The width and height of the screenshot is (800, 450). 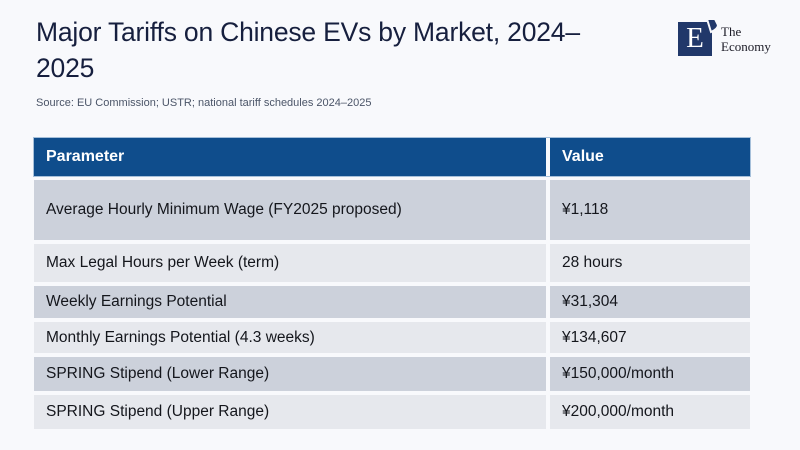 I want to click on table-row: Max Legal Hours per Week (term) 28 hours, so click(x=392, y=263).